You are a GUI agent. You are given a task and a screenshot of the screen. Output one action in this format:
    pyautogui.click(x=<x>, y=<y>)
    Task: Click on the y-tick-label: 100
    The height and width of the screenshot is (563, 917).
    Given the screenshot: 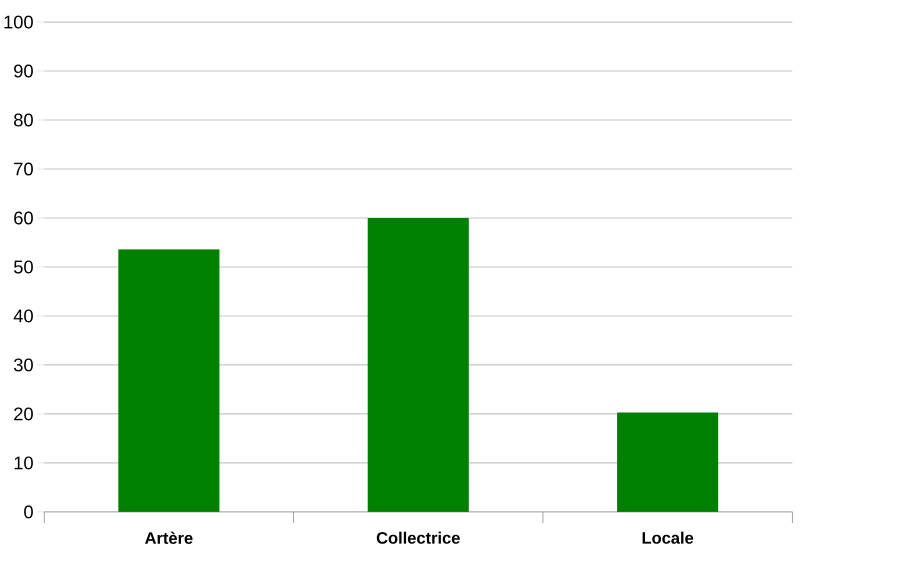 What is the action you would take?
    pyautogui.click(x=18, y=21)
    